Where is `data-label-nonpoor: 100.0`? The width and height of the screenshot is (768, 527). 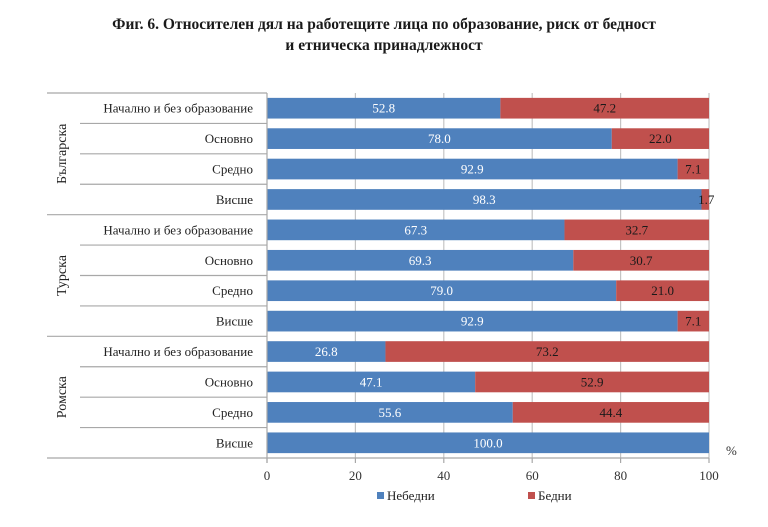
data-label-nonpoor: 100.0 is located at coordinates (487, 442).